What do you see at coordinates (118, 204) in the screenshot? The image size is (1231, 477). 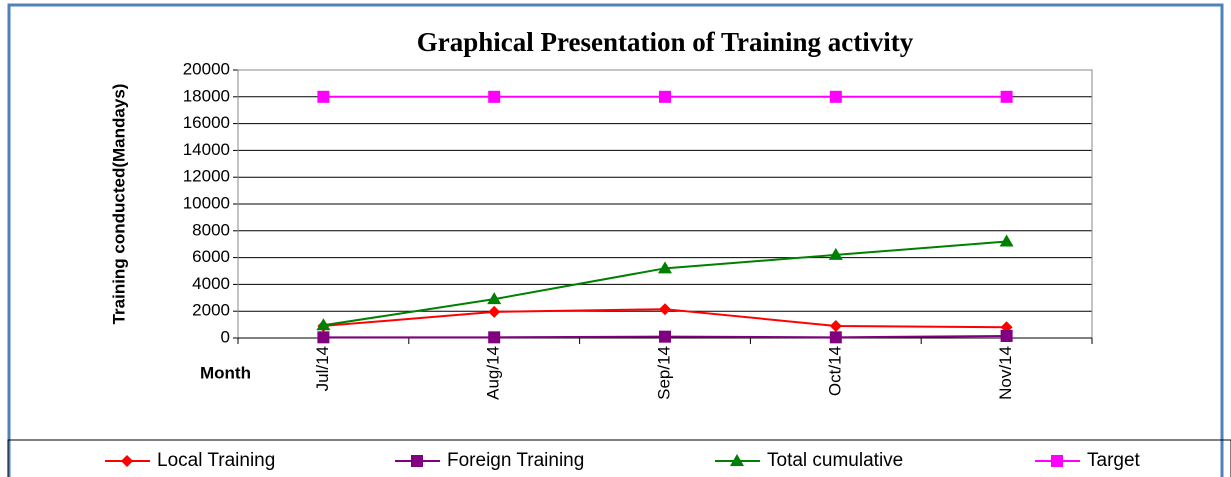 I see `y-axis-label: Training conducted(Mandays)` at bounding box center [118, 204].